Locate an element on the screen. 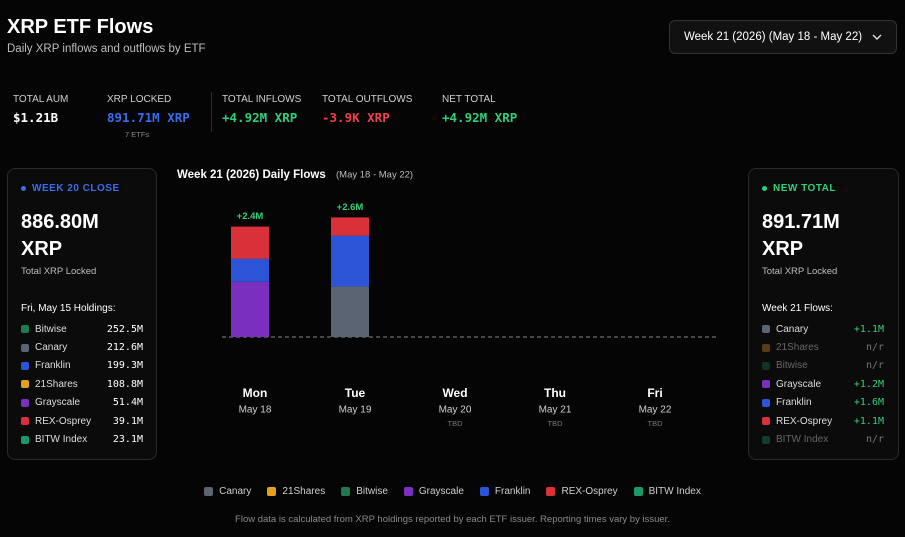  day-label: Wed is located at coordinates (454, 393).